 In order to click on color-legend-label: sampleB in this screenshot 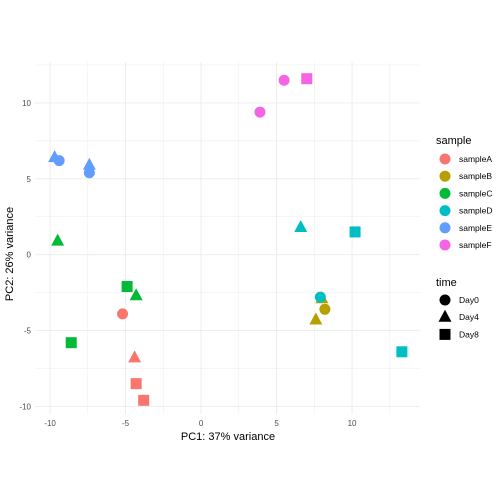, I will do `click(475, 176)`.